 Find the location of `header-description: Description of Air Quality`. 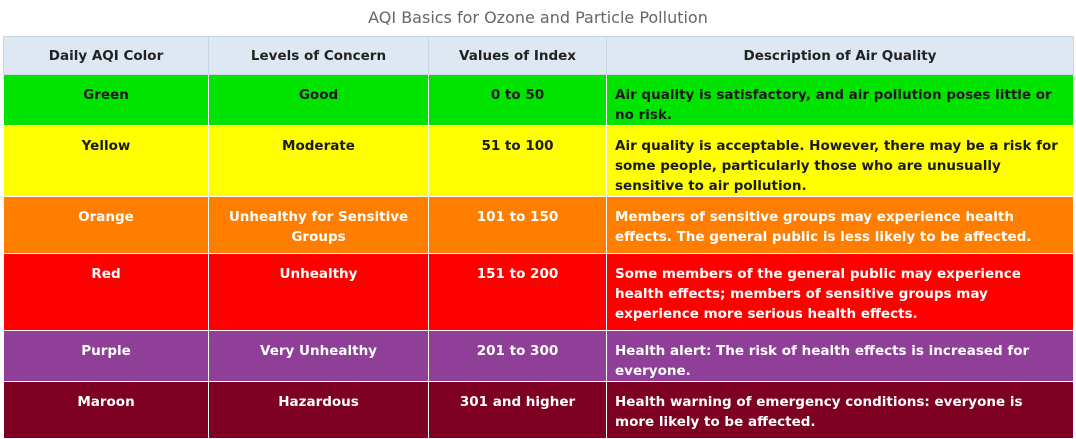

header-description: Description of Air Quality is located at coordinates (840, 55).